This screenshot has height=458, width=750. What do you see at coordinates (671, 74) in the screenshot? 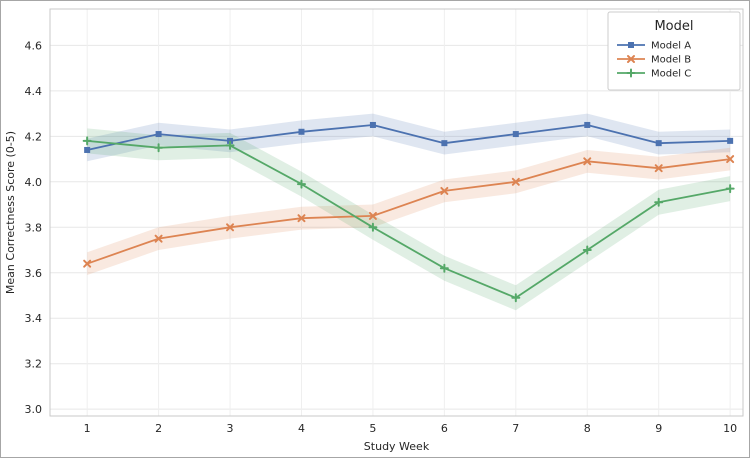
I see `legend-item-label: Model C` at bounding box center [671, 74].